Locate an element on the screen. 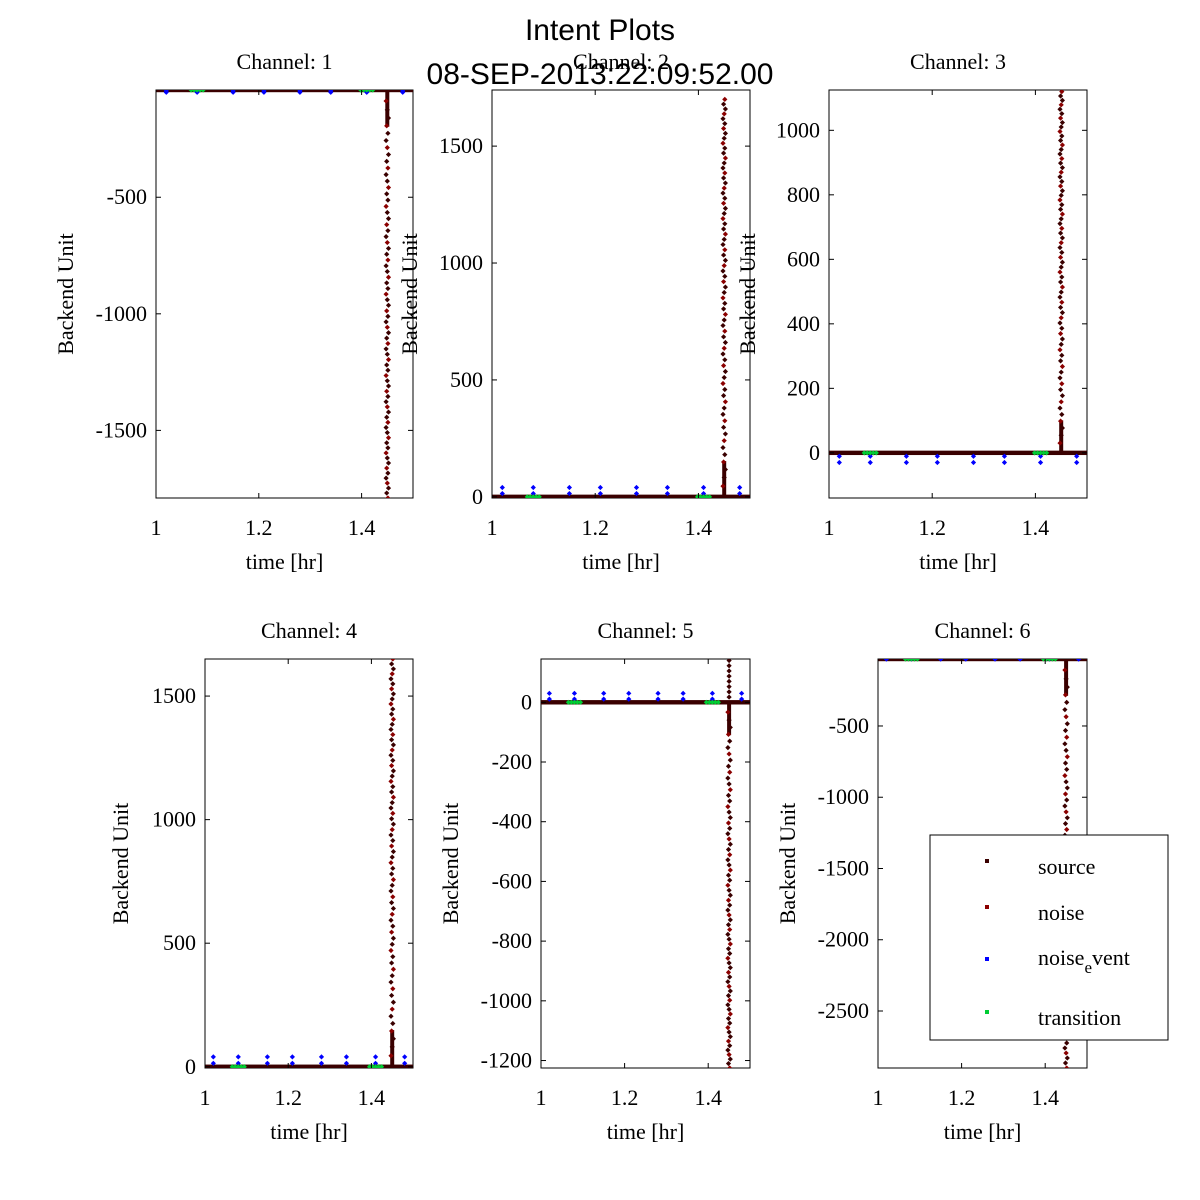 The width and height of the screenshot is (1200, 1200). y-tick-label: -600 is located at coordinates (512, 880).